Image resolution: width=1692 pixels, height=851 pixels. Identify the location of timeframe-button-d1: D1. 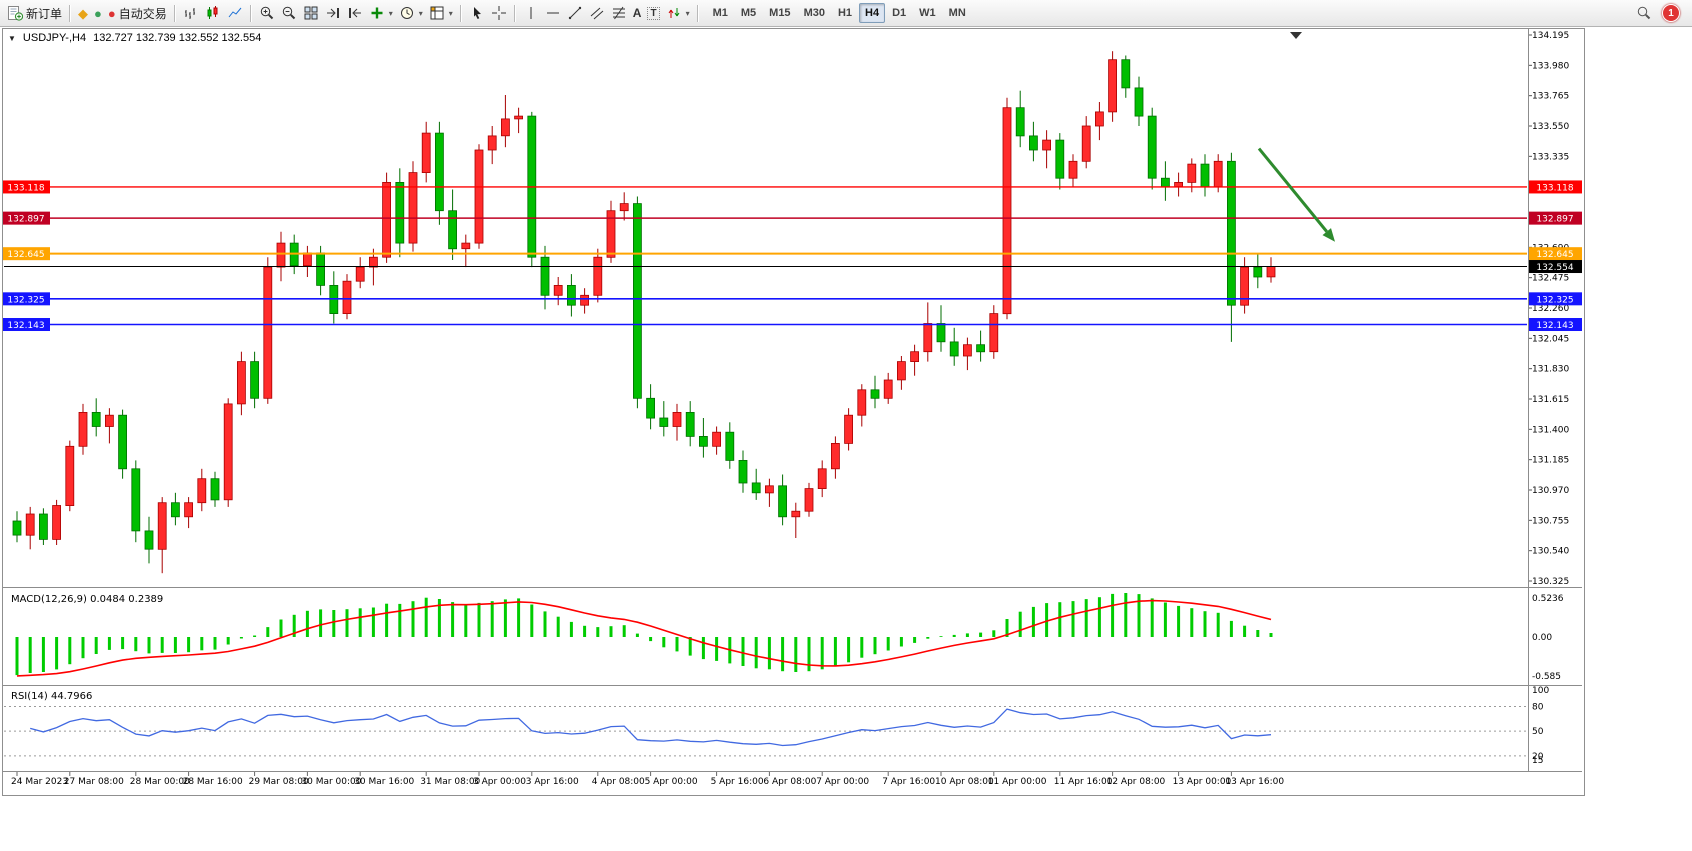
(899, 13).